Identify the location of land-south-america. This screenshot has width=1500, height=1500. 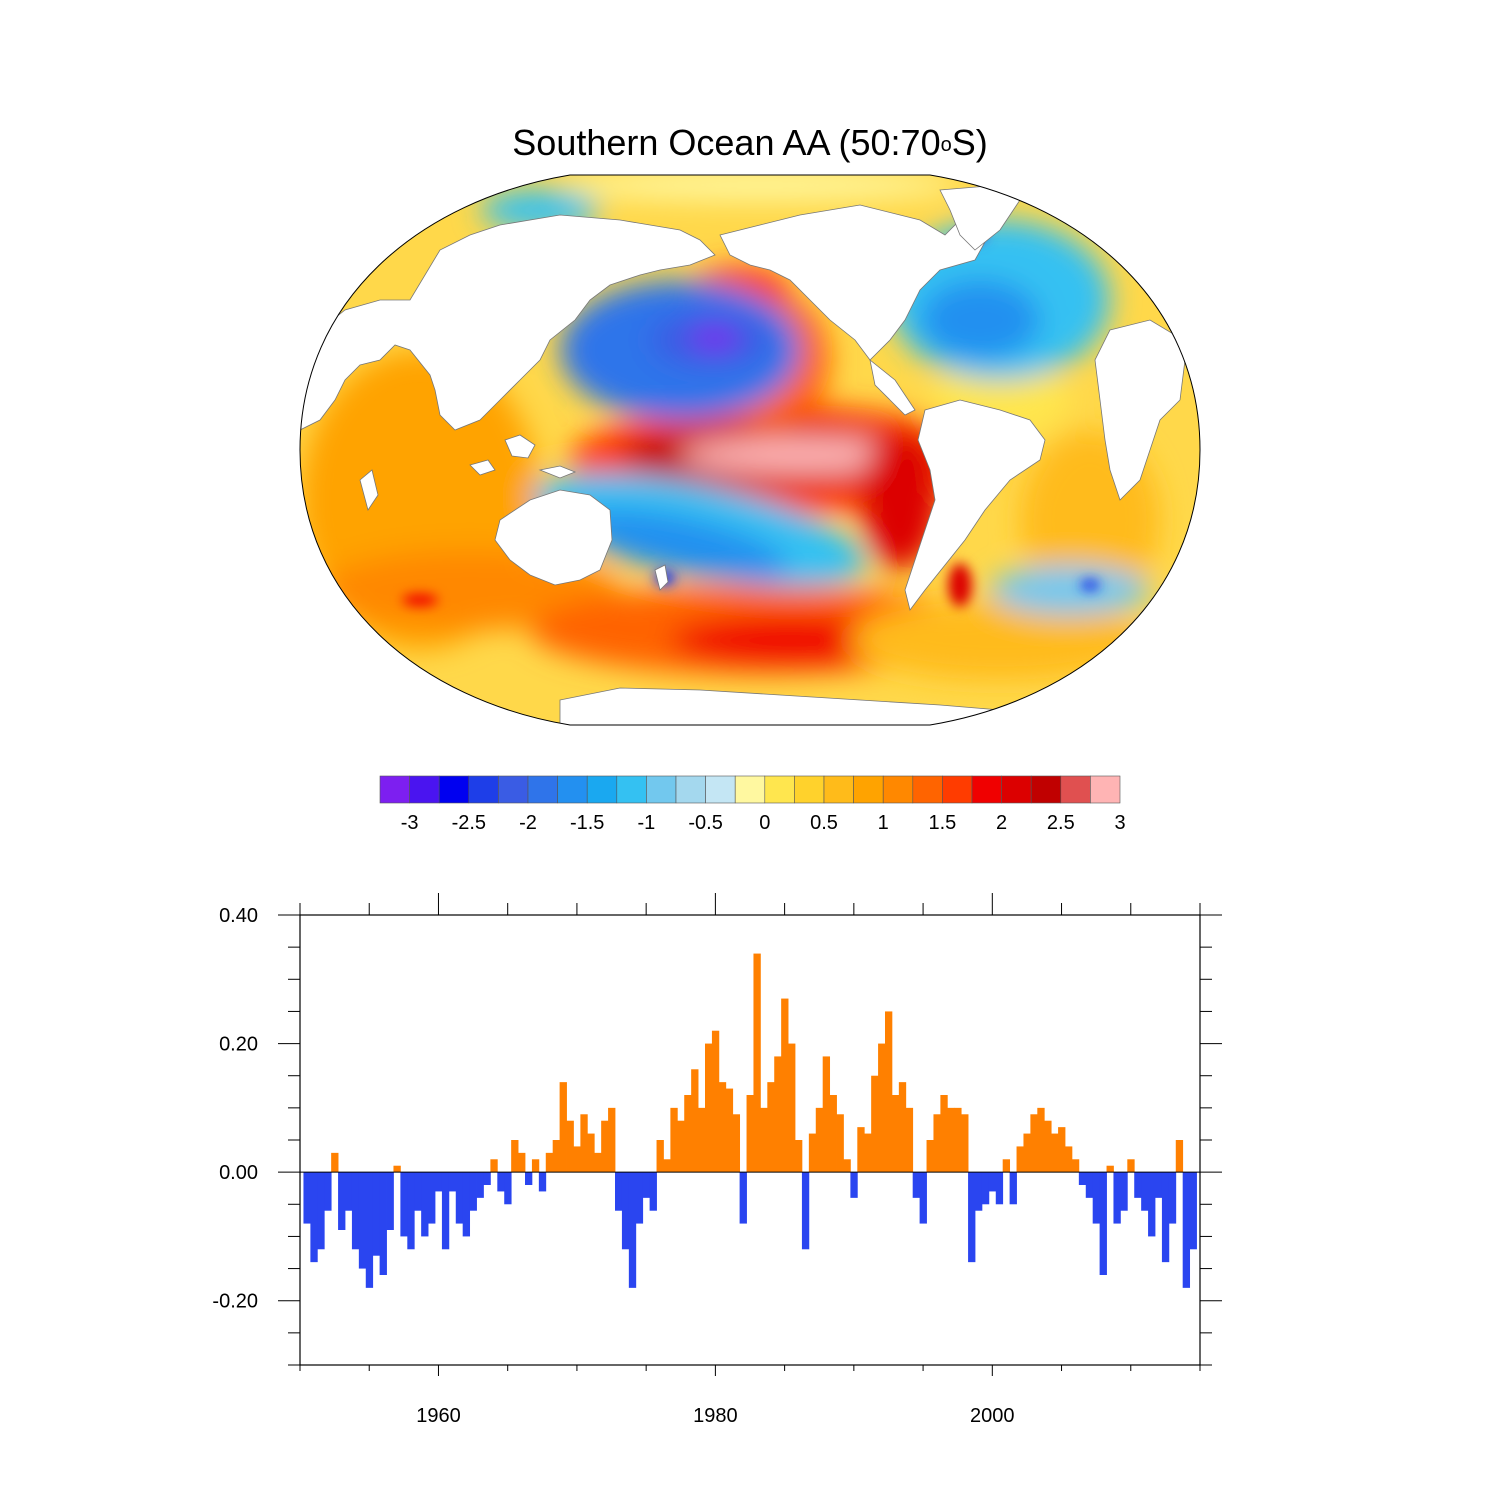
(975, 505).